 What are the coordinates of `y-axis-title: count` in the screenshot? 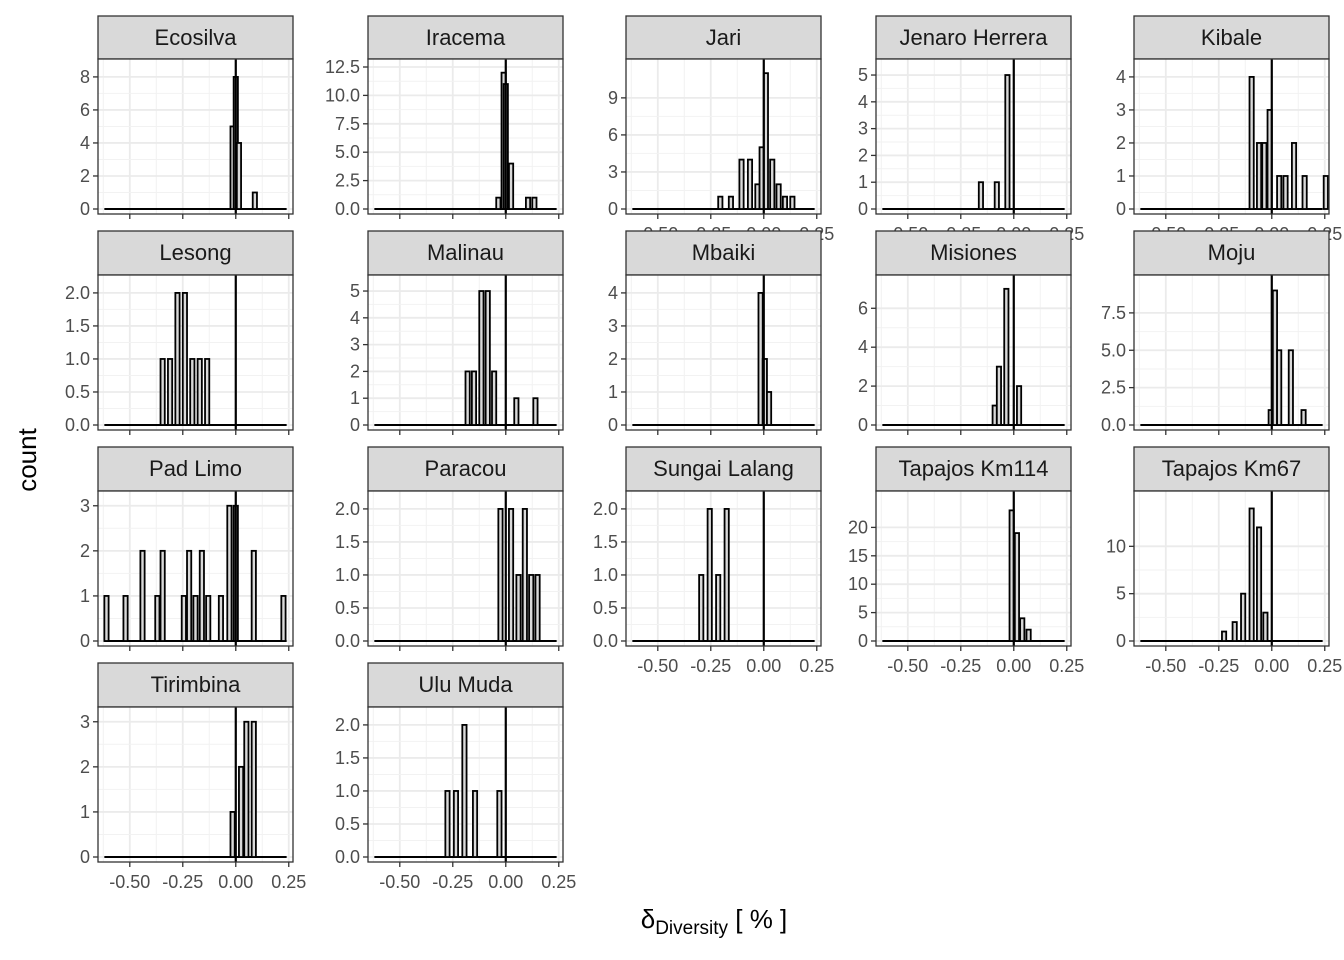 It's located at (27, 459).